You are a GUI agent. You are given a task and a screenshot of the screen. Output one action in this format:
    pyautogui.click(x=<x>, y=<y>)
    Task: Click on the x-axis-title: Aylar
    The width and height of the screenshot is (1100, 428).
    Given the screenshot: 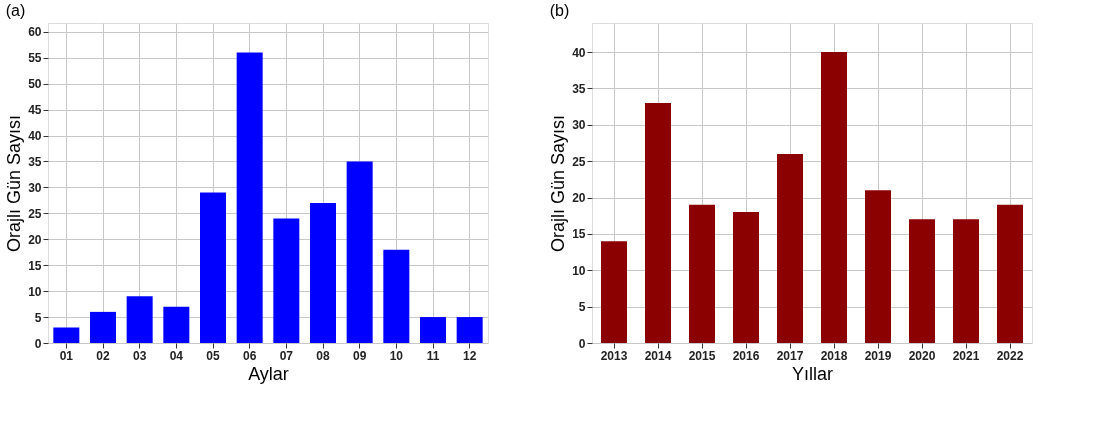 What is the action you would take?
    pyautogui.click(x=268, y=373)
    